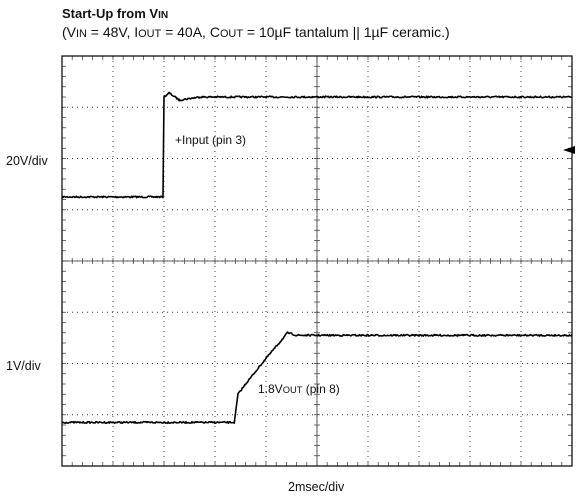 This screenshot has width=577, height=500. I want to click on ground-reference-arrow-icon, so click(569, 150).